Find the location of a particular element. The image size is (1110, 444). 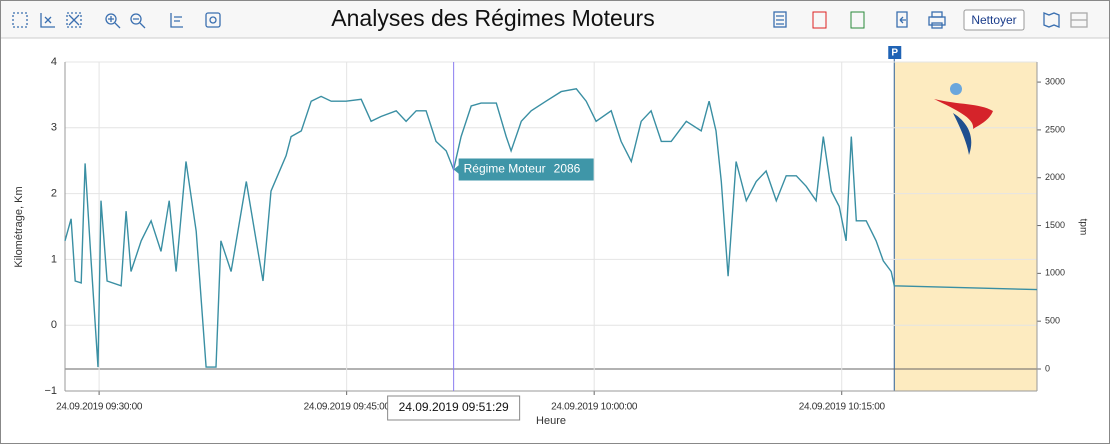

logo is located at coordinates (963, 119).